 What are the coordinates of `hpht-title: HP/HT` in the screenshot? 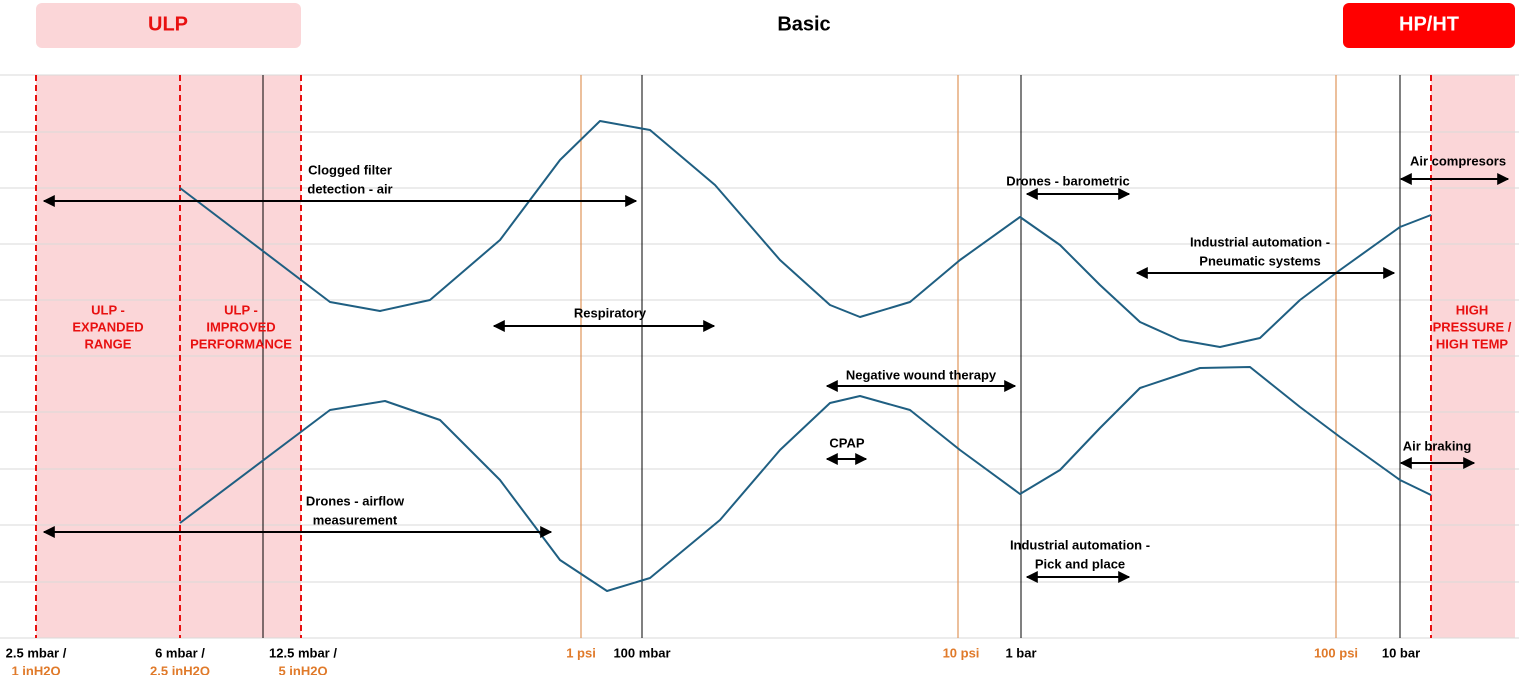 It's located at (1429, 24).